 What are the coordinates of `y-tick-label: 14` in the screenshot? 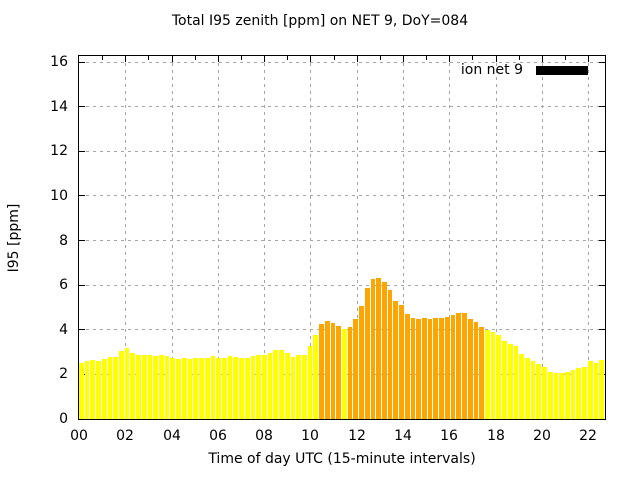 It's located at (59, 107).